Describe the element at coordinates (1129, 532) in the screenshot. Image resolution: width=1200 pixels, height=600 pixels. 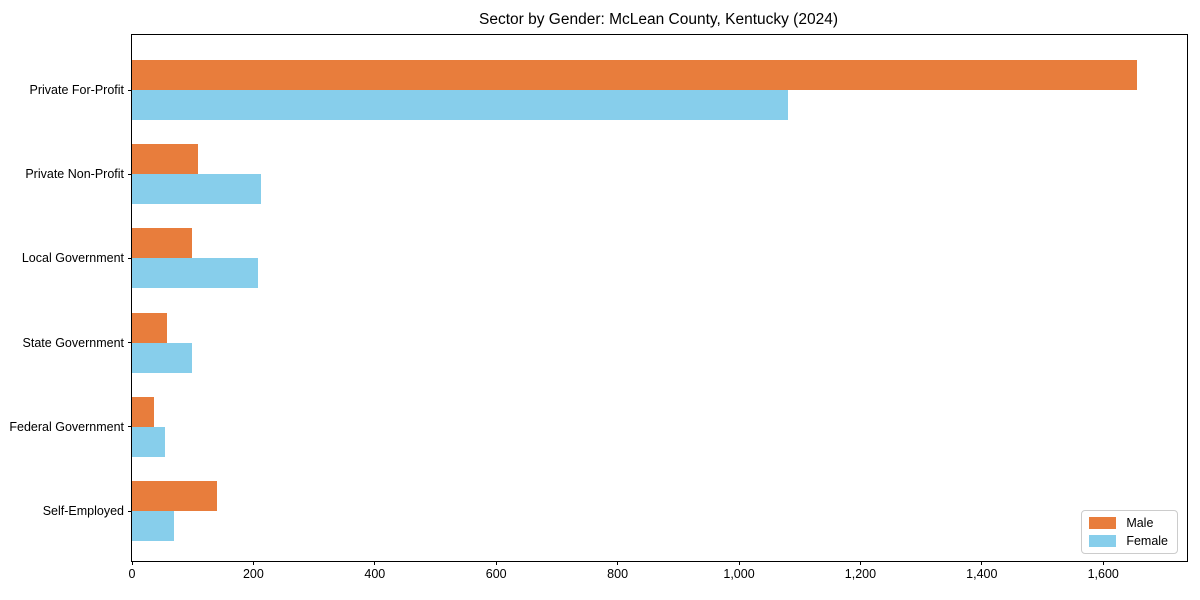
I see `legend: Male Female` at that location.